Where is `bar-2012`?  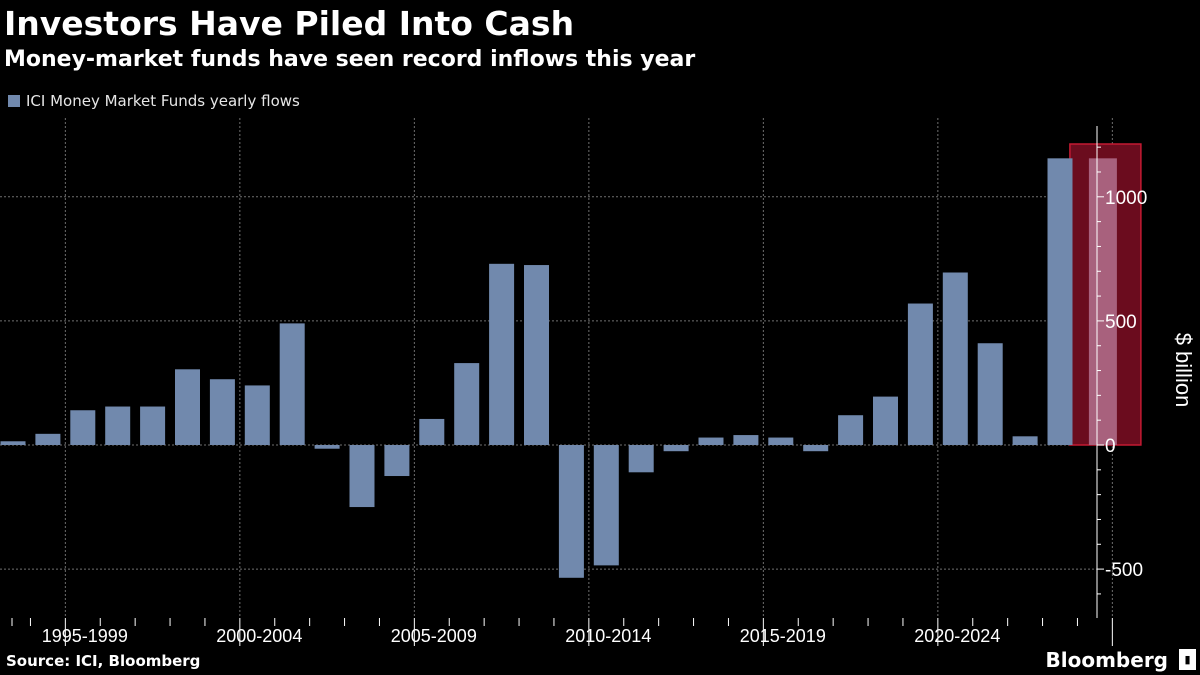
bar-2012 is located at coordinates (676, 448).